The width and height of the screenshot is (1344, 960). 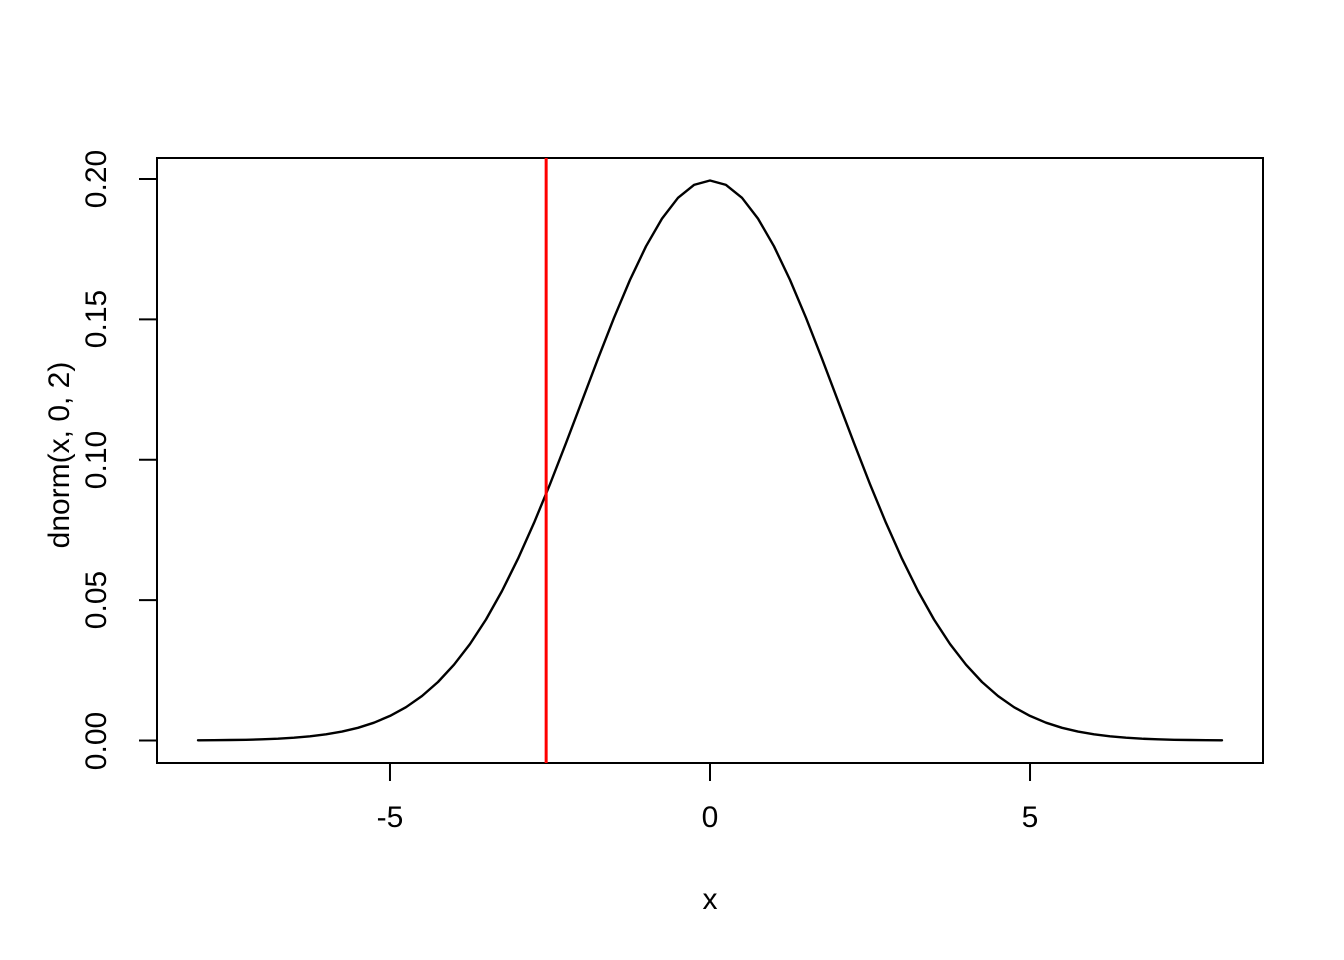 I want to click on y-axis-tick-label: 0.15, so click(x=96, y=319).